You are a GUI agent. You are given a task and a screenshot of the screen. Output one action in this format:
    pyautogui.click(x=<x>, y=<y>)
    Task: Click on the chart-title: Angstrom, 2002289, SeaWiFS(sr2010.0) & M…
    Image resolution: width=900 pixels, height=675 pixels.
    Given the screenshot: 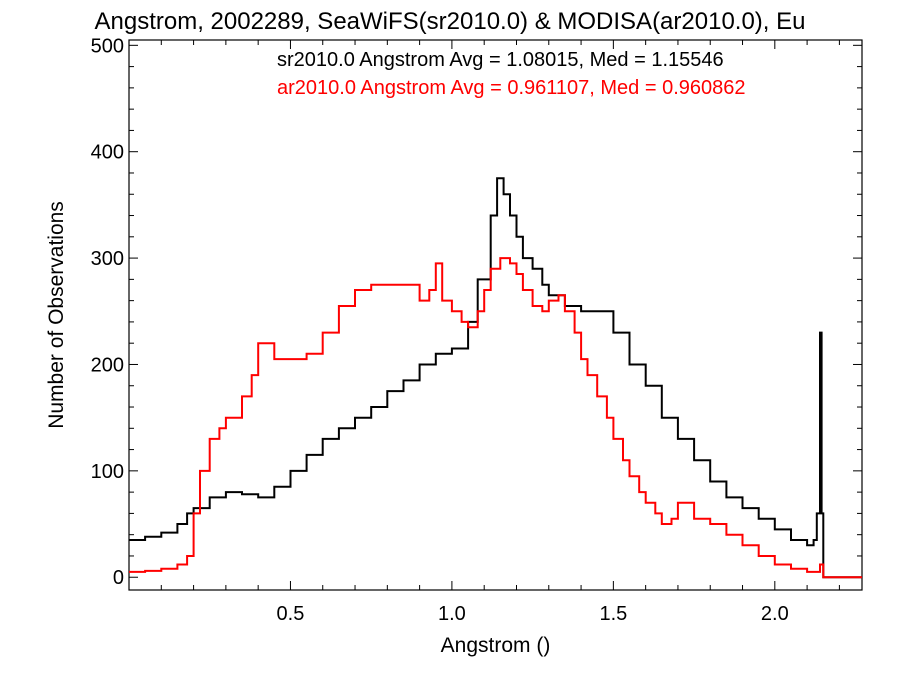 What is the action you would take?
    pyautogui.click(x=450, y=21)
    